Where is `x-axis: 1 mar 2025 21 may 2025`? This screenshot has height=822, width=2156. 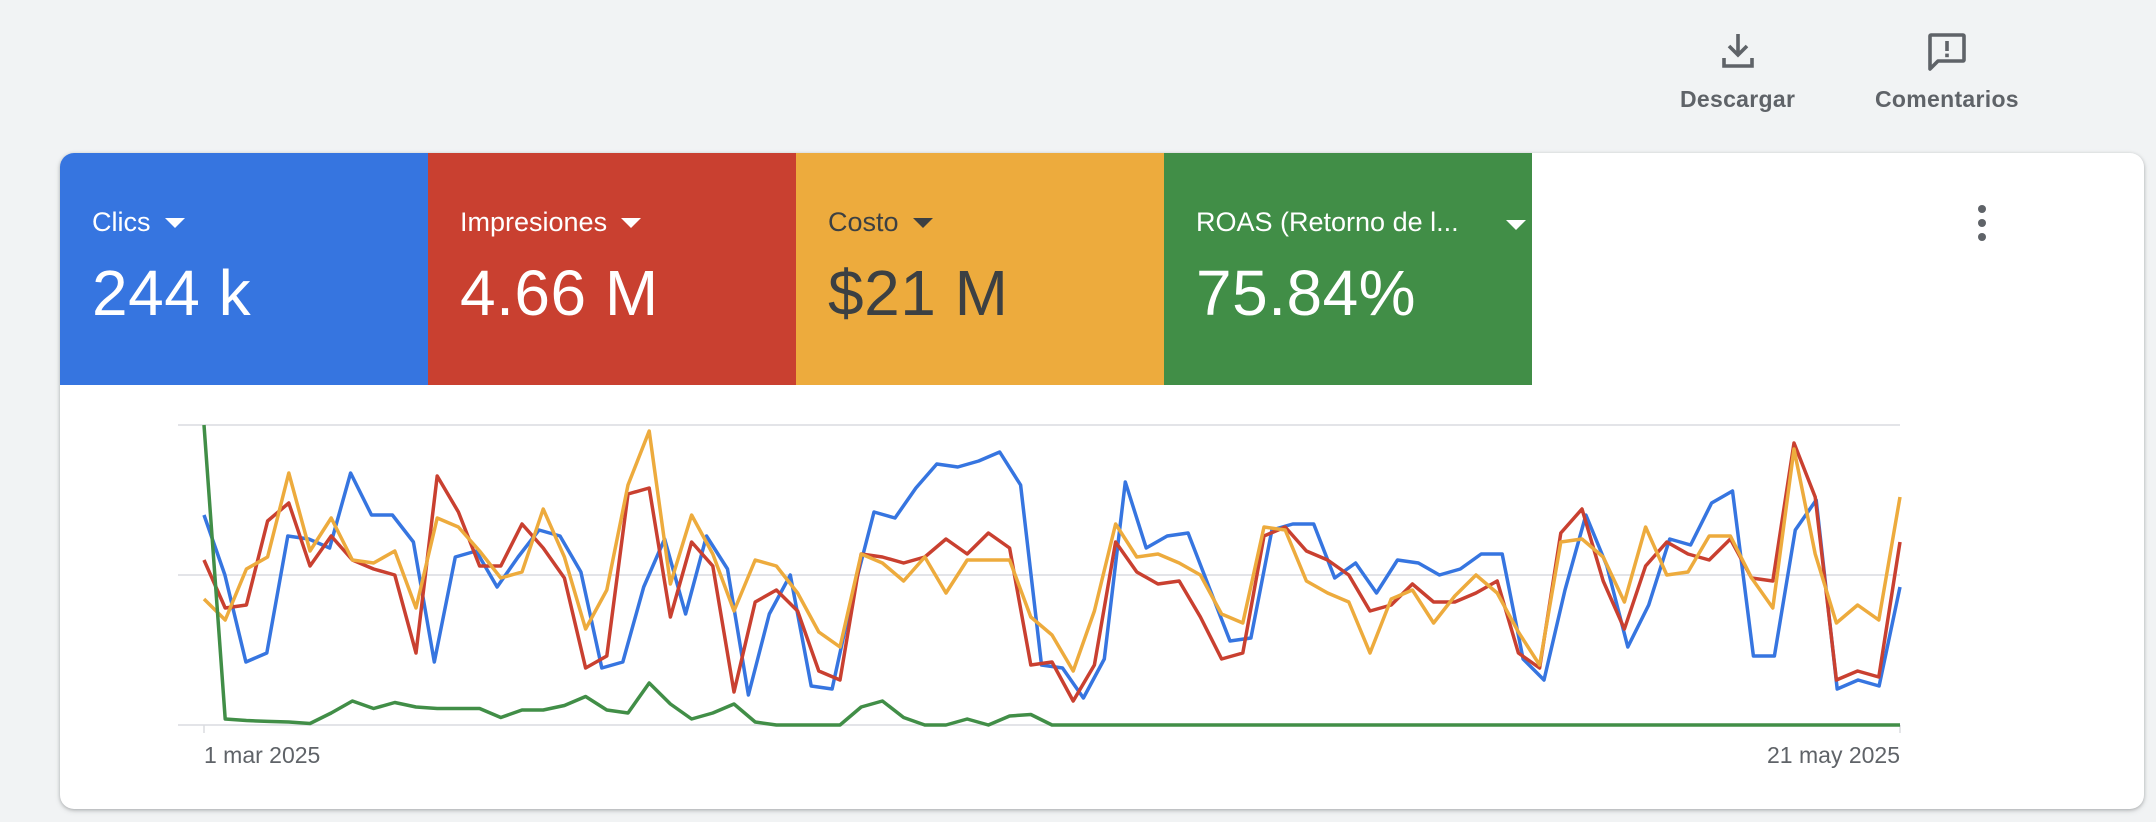 x-axis: 1 mar 2025 21 may 2025 is located at coordinates (1052, 755).